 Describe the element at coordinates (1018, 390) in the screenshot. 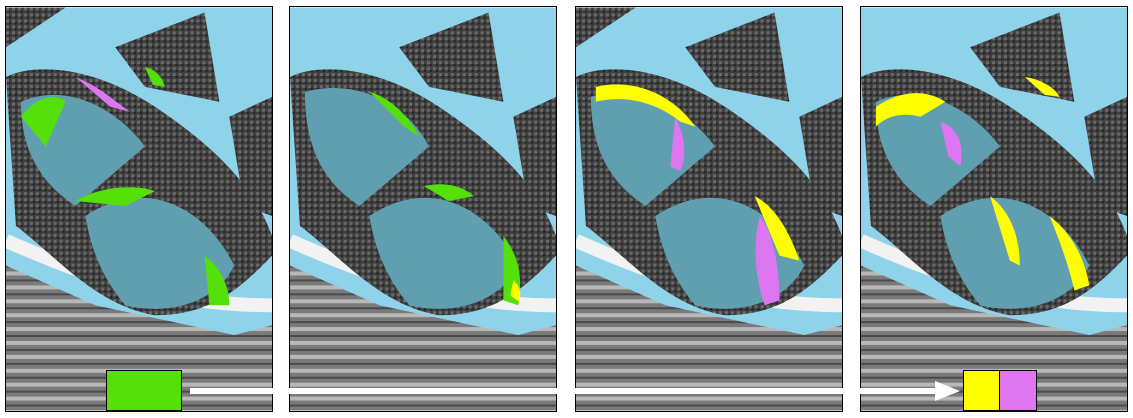

I see `legend-swatch-magenta` at that location.